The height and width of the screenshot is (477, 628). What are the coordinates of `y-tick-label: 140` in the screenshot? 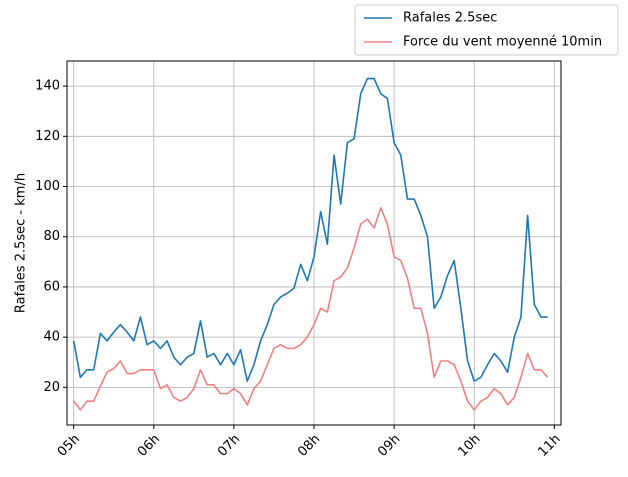 It's located at (47, 86).